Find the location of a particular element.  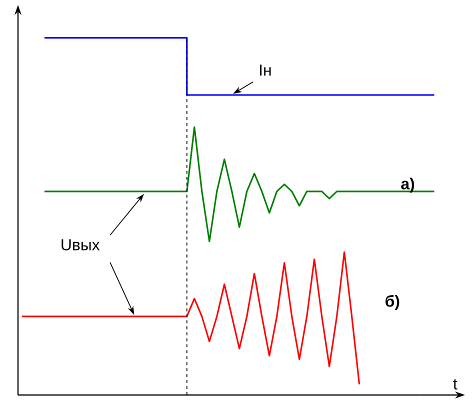

text: б) is located at coordinates (393, 302).